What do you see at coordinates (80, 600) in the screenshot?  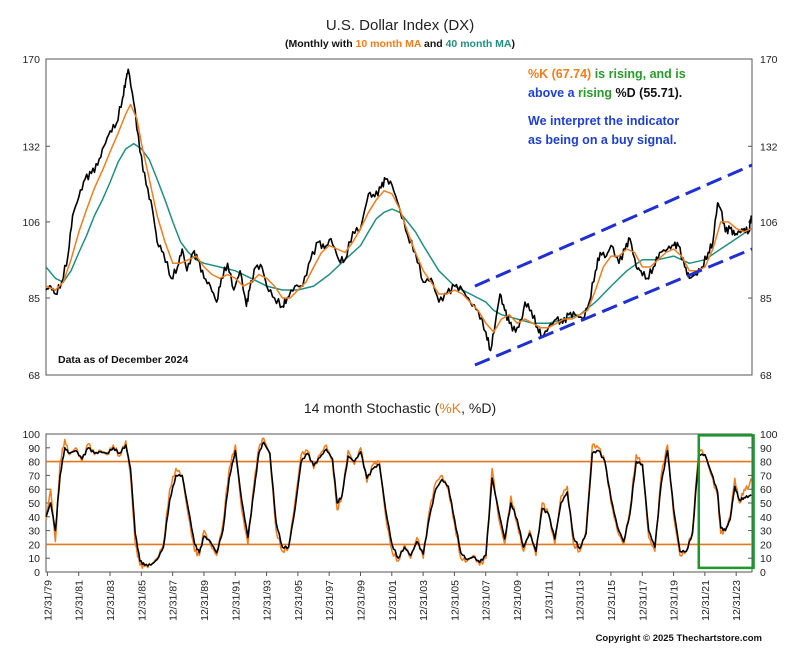 I see `xtick-label-1: 12/31/81` at bounding box center [80, 600].